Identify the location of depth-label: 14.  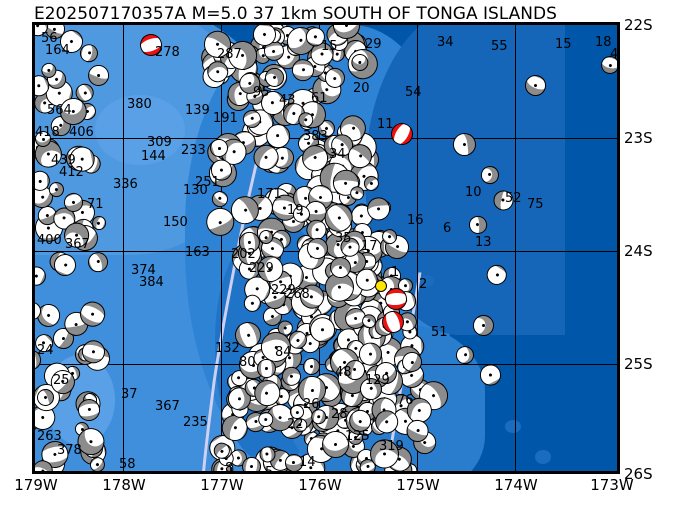
(307, 462).